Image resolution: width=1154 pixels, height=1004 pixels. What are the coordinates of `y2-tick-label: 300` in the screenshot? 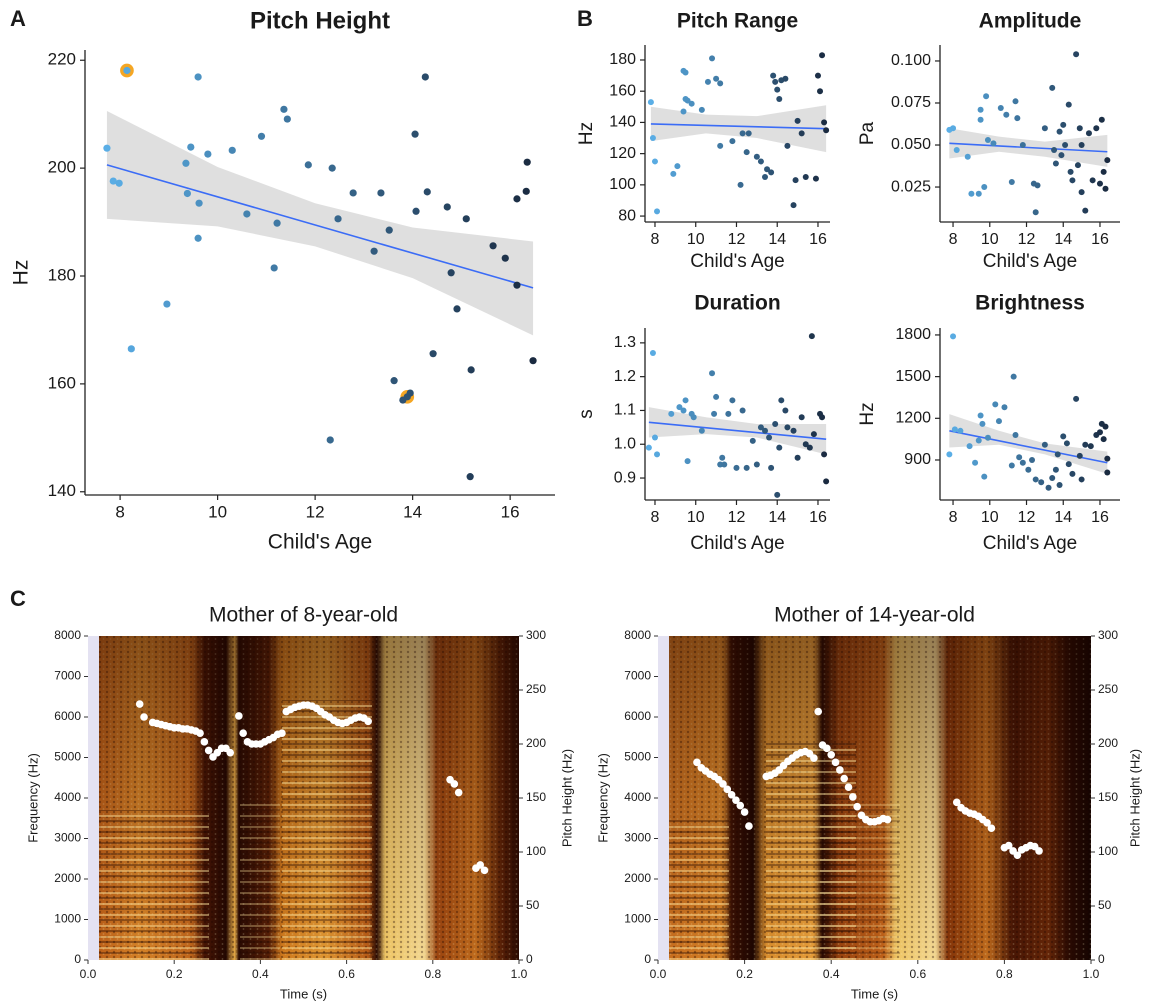 It's located at (536, 635).